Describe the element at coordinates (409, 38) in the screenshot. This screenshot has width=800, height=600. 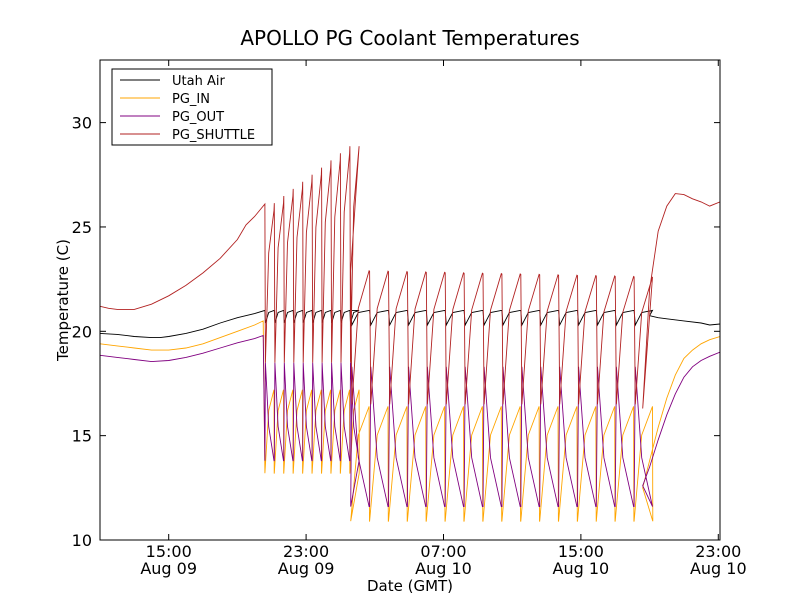
I see `chart-title: APOLLO PG Coolant Temperatures` at that location.